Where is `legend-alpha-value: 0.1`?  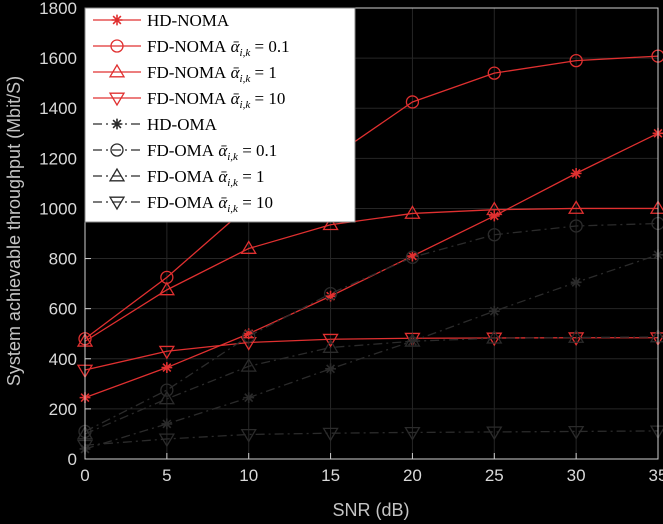 legend-alpha-value: 0.1 is located at coordinates (266, 150).